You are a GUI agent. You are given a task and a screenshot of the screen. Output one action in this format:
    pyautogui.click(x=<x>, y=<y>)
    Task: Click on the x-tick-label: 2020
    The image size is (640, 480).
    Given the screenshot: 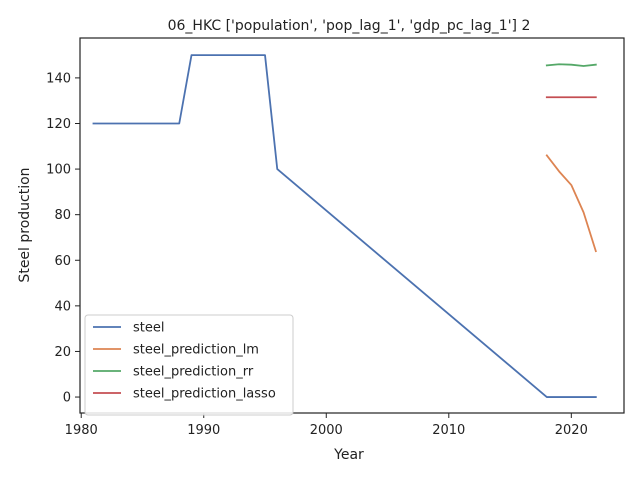 What is the action you would take?
    pyautogui.click(x=571, y=430)
    